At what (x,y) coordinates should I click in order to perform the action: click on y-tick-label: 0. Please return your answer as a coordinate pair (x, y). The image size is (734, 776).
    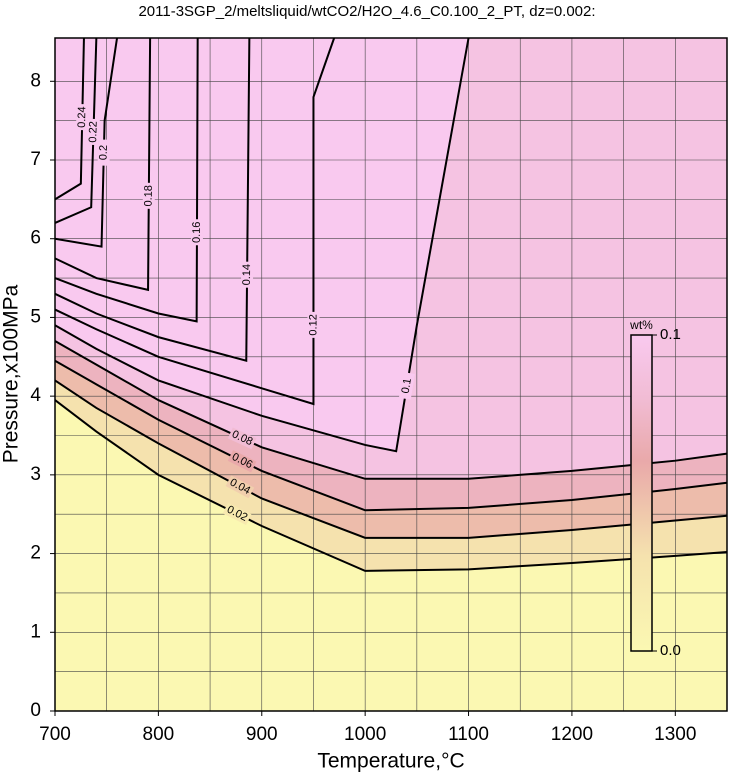
    Looking at the image, I should click on (35, 710).